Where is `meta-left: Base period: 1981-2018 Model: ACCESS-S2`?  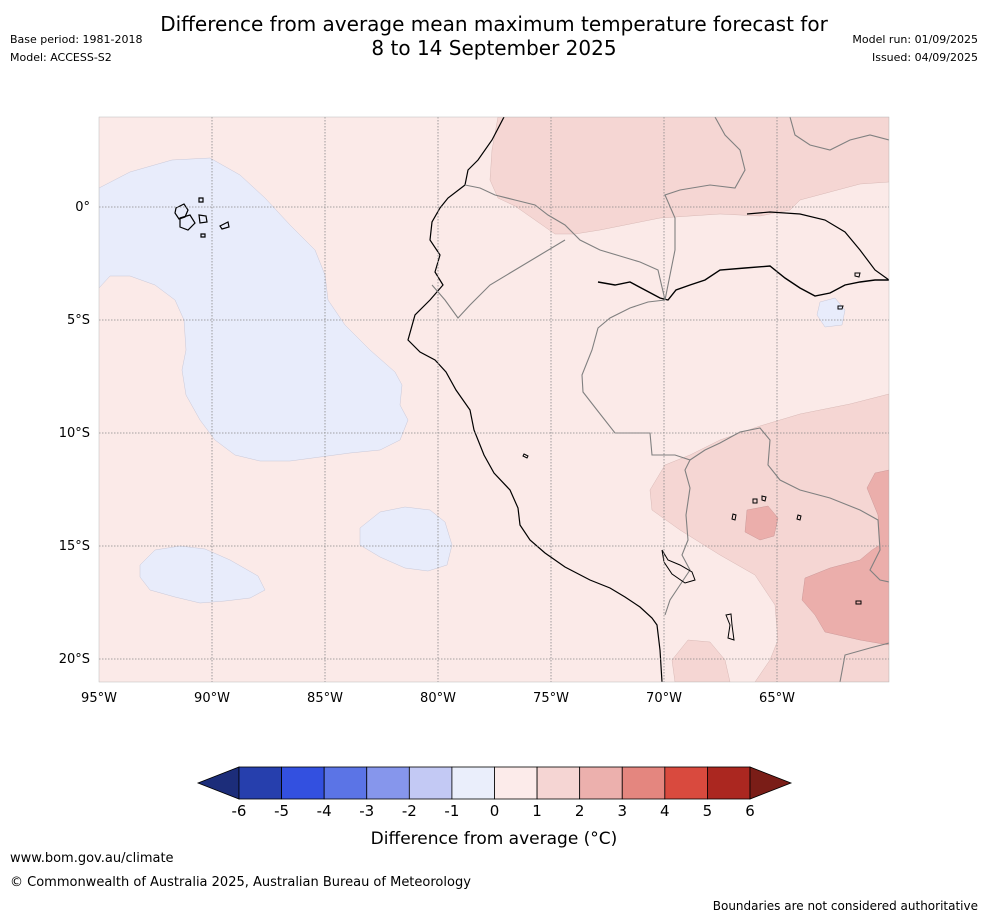 meta-left: Base period: 1981-2018 Model: ACCESS-S2 is located at coordinates (76, 49).